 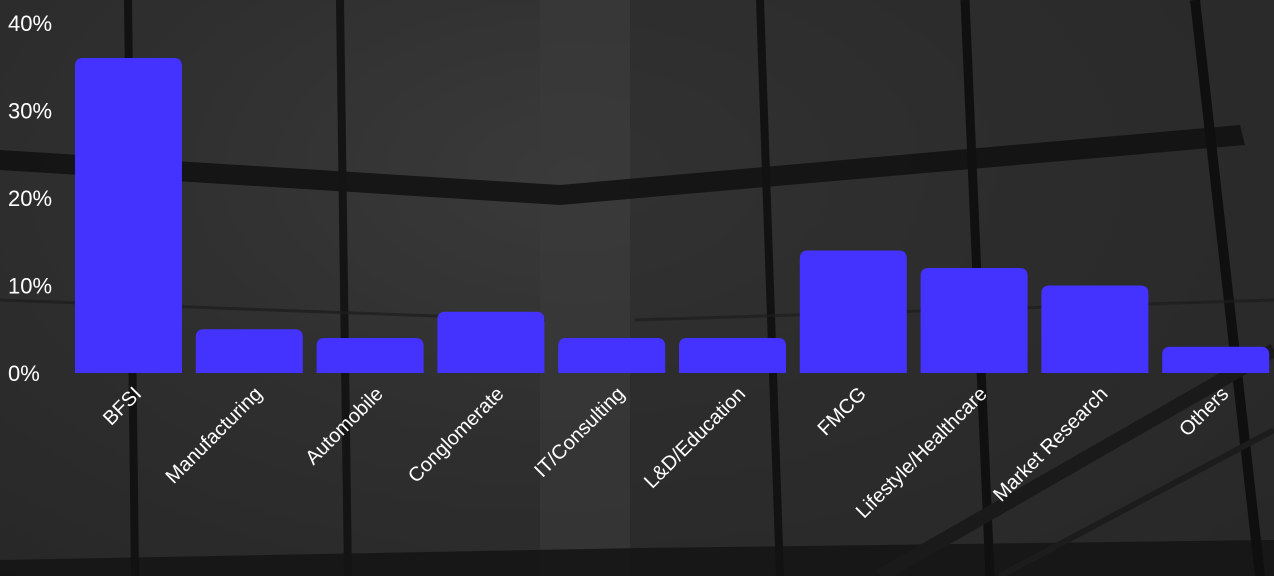 What do you see at coordinates (842, 411) in the screenshot?
I see `x-tick-label: FMCG` at bounding box center [842, 411].